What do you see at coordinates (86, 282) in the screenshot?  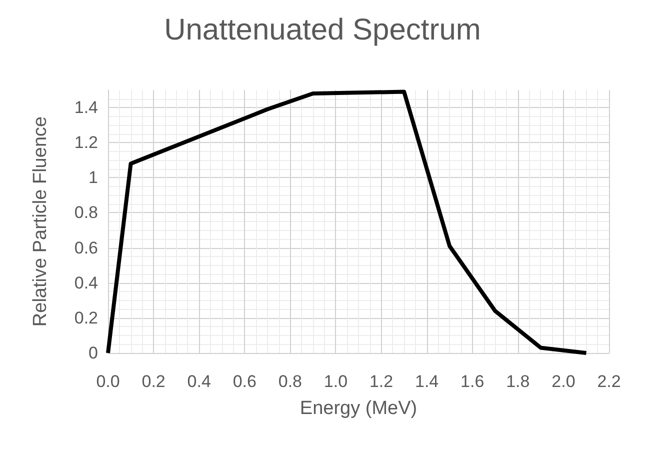 I see `y-tick-label: 0.4` at bounding box center [86, 282].